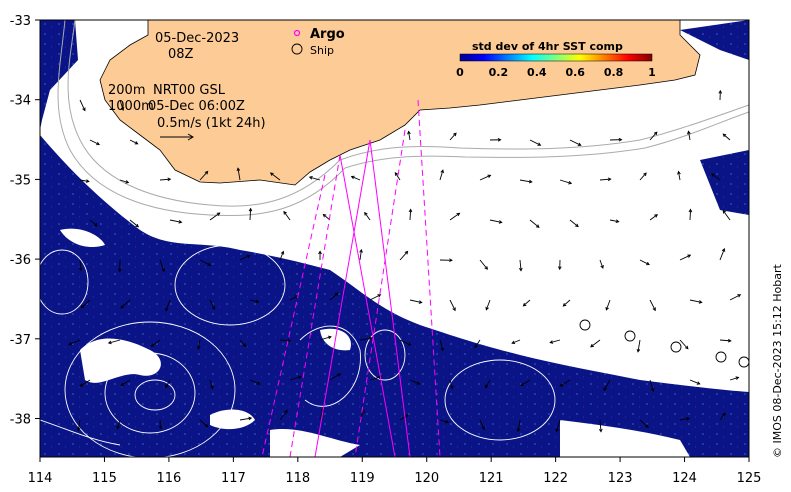 The image size is (791, 492). Describe the element at coordinates (168, 478) in the screenshot. I see `x-tick-label: 116` at that location.